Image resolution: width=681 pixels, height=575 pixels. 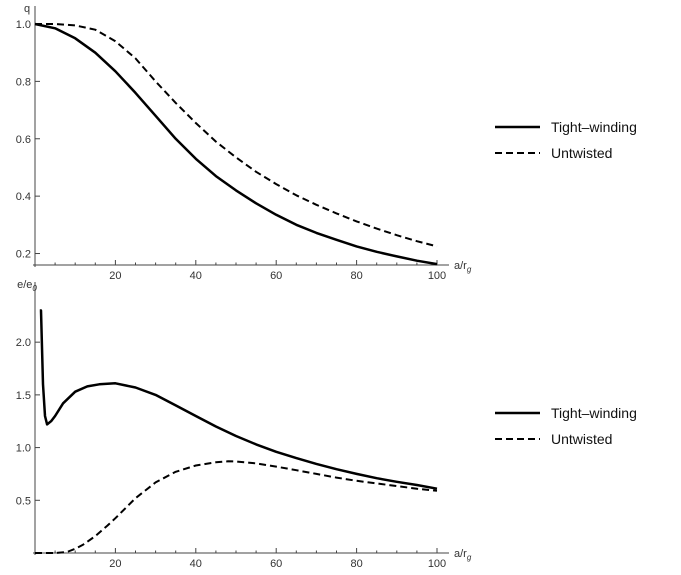 What do you see at coordinates (23, 396) in the screenshot?
I see `y-tick-label: 1.5` at bounding box center [23, 396].